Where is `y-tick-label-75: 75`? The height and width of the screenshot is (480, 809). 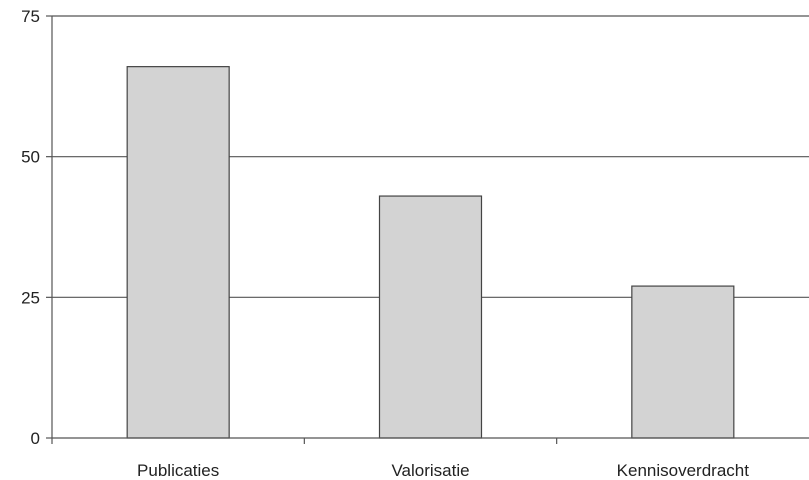
y-tick-label-75: 75 is located at coordinates (30, 16).